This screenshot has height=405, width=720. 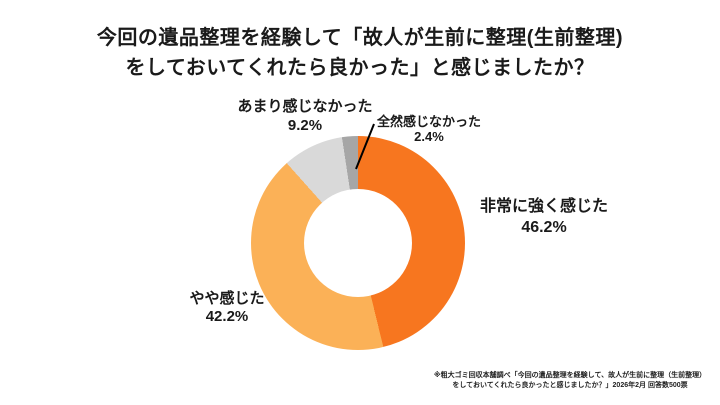 I want to click on segment-percent: 46.2%, so click(x=544, y=227).